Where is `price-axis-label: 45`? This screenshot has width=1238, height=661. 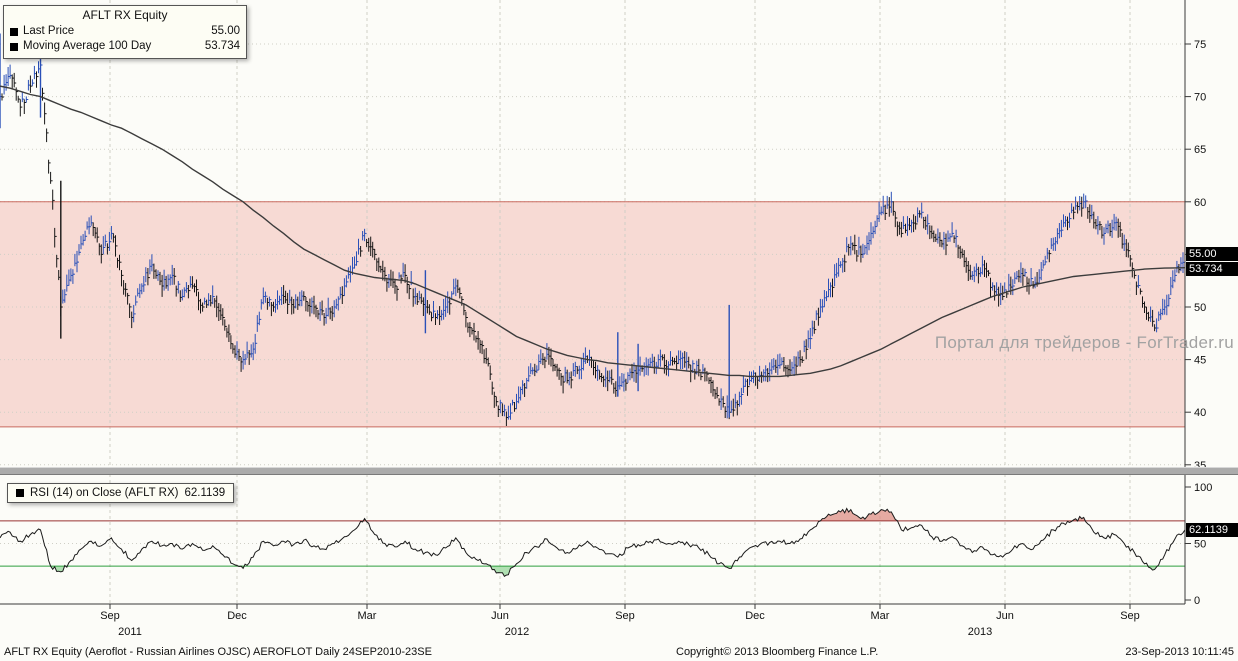 price-axis-label: 45 is located at coordinates (1200, 361).